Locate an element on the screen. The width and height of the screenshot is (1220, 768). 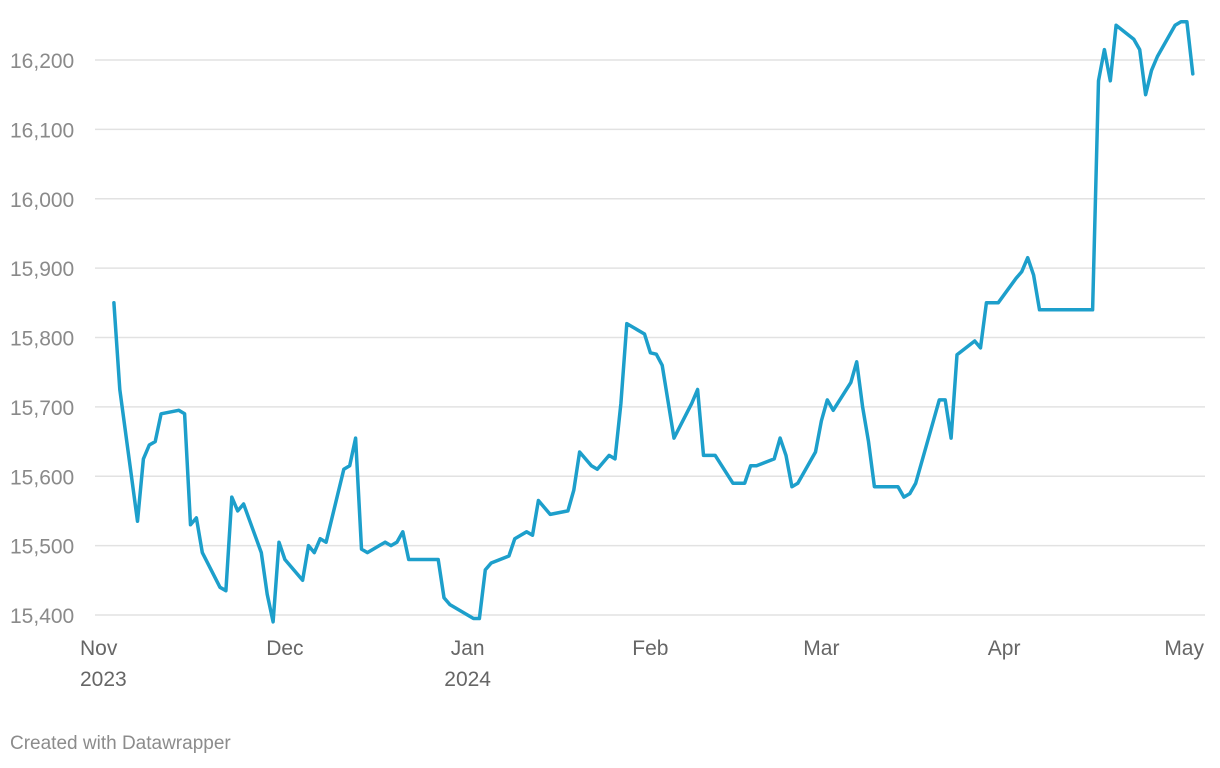
y-tick-label: 15,600 is located at coordinates (42, 477).